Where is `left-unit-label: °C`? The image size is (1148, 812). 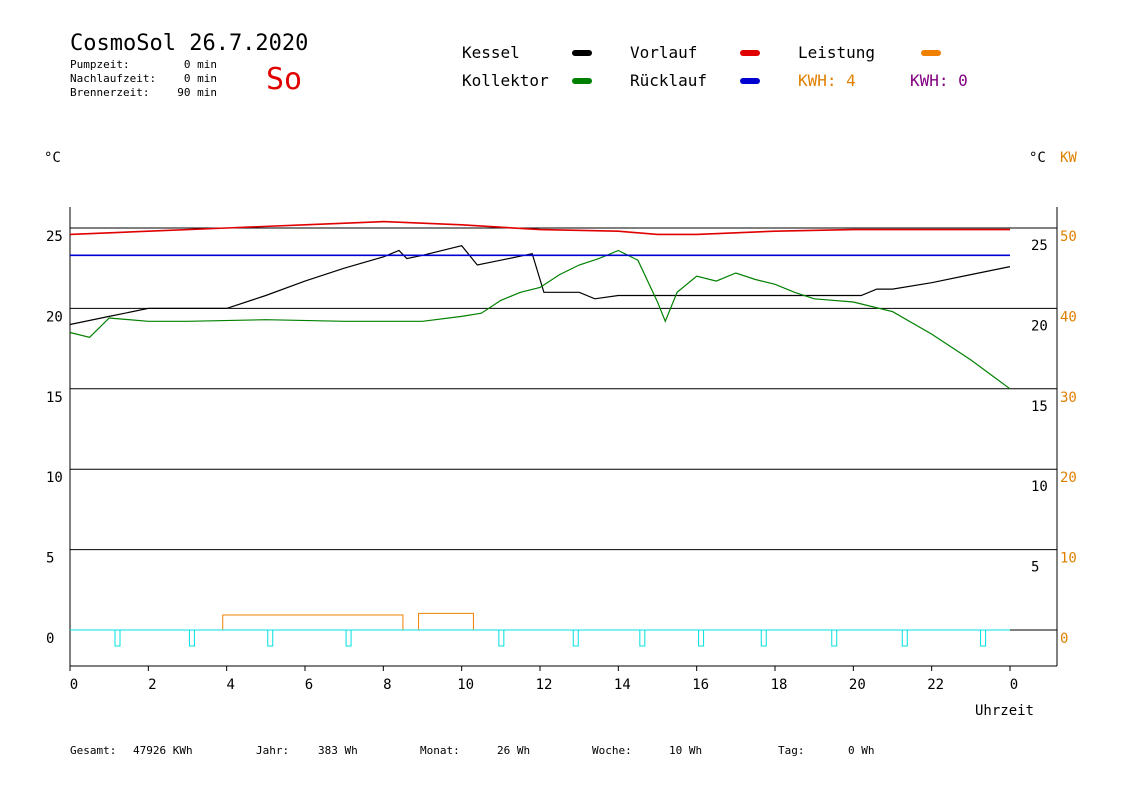 left-unit-label: °C is located at coordinates (52, 158).